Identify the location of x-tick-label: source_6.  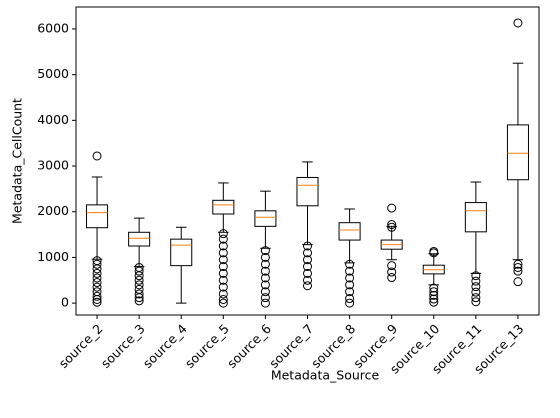
(249, 346).